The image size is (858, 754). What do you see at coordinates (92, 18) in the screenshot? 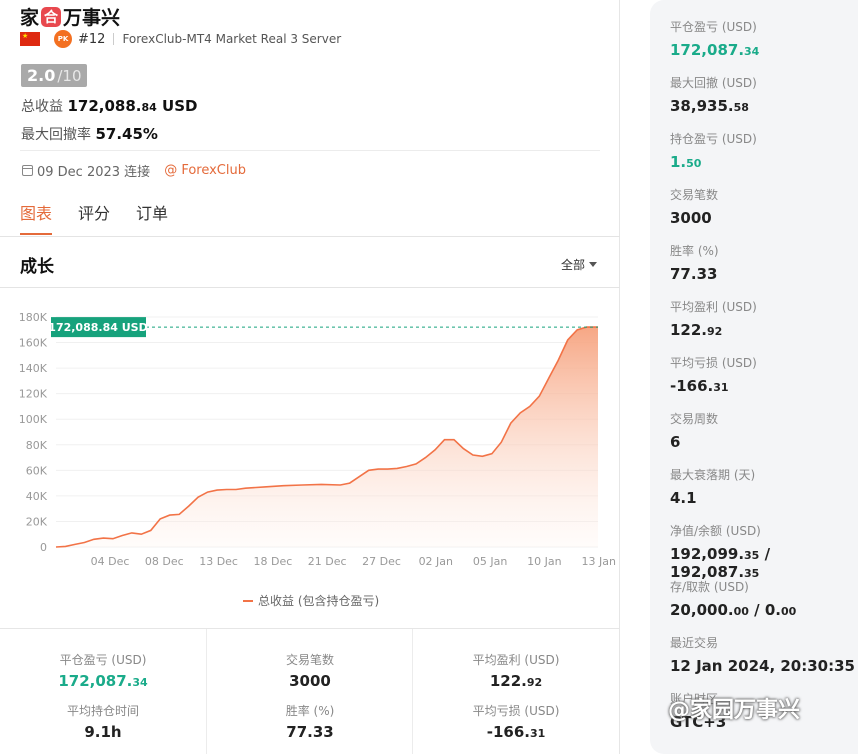
I see `title-suffix: 万事兴` at bounding box center [92, 18].